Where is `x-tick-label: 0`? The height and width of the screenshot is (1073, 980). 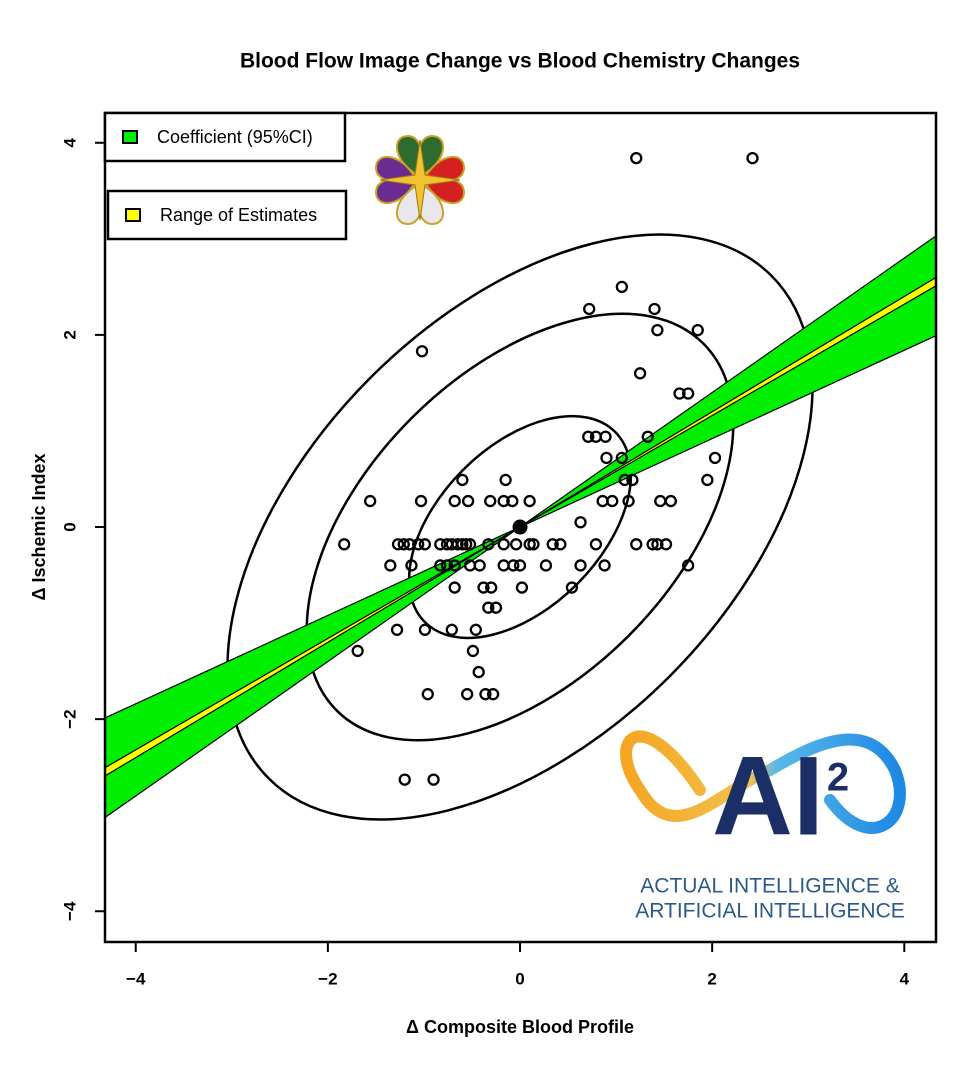
x-tick-label: 0 is located at coordinates (519, 978).